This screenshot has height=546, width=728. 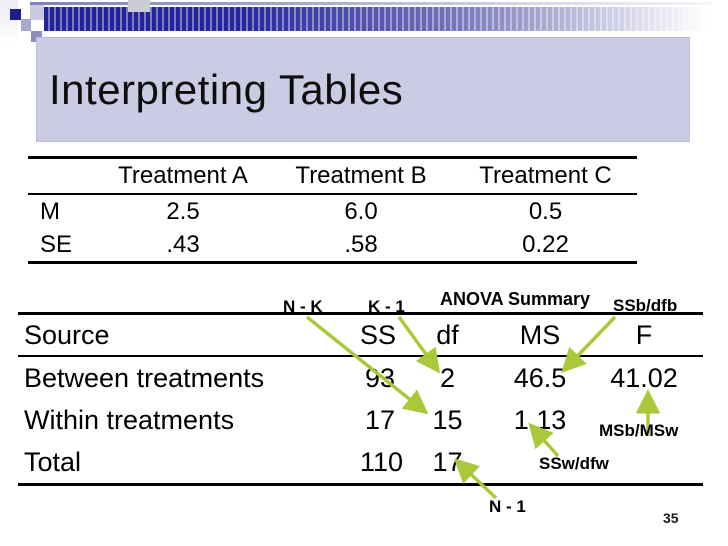 I want to click on table-row: Between treatments 93 2 46.5 41.02, so click(x=360, y=378).